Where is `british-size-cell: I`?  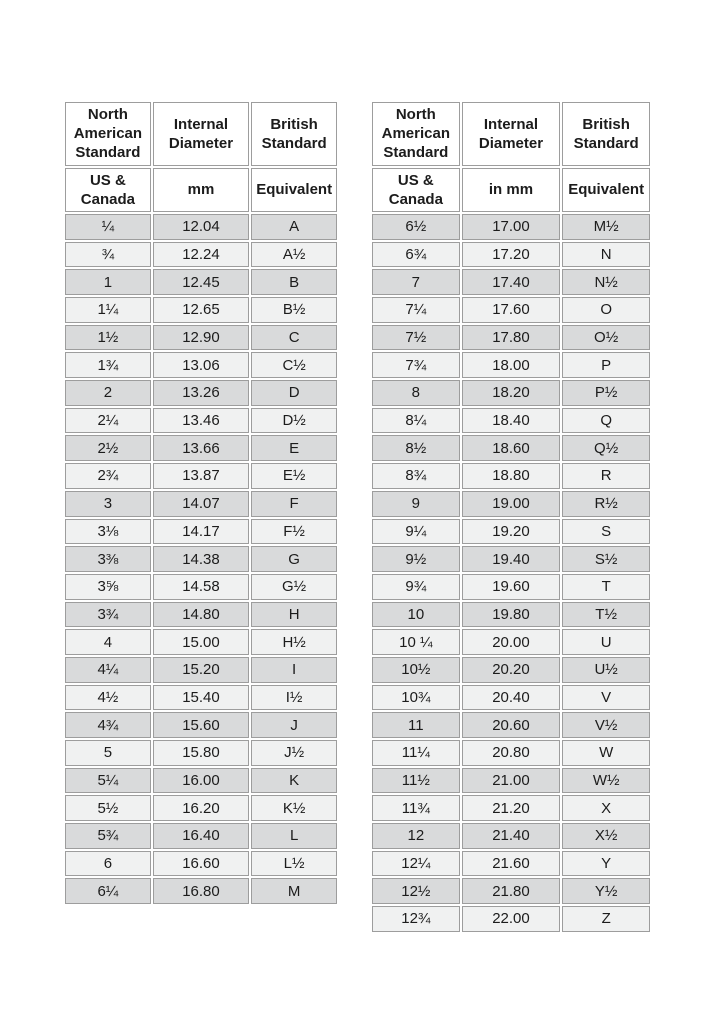 british-size-cell: I is located at coordinates (294, 669).